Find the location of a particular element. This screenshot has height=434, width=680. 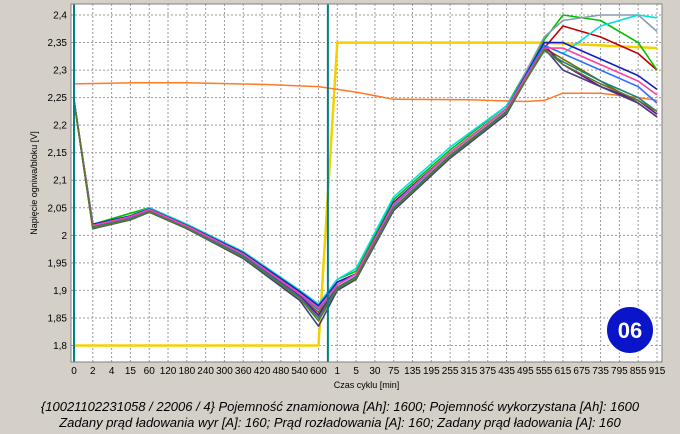

x-tick-label: 915 is located at coordinates (657, 371).